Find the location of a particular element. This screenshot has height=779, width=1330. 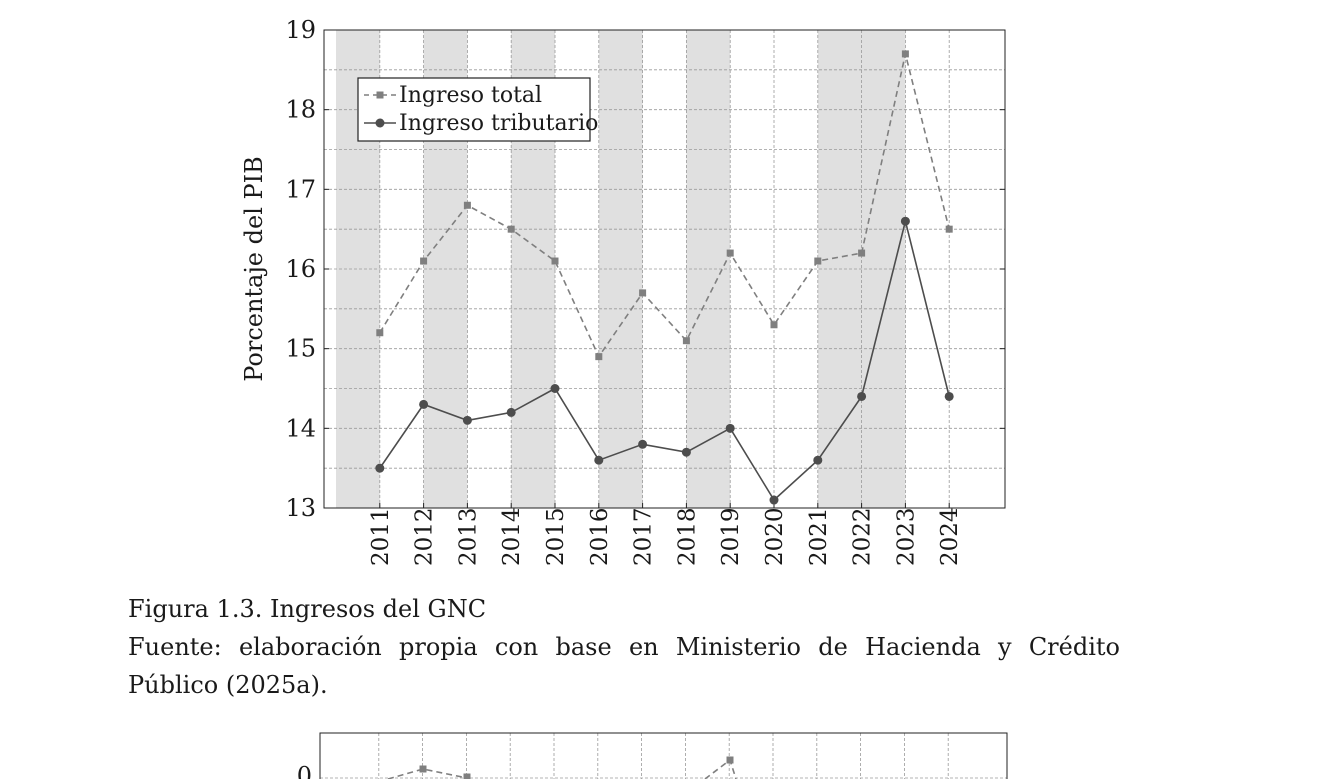

point-ingreso-total-2017 is located at coordinates (643, 293).